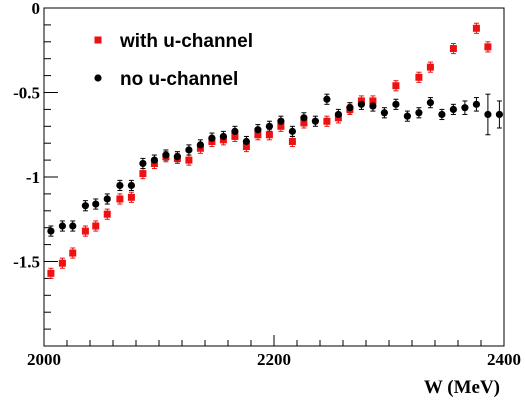 This screenshot has height=410, width=525. What do you see at coordinates (26, 93) in the screenshot?
I see `y-tick-label: -0.5` at bounding box center [26, 93].